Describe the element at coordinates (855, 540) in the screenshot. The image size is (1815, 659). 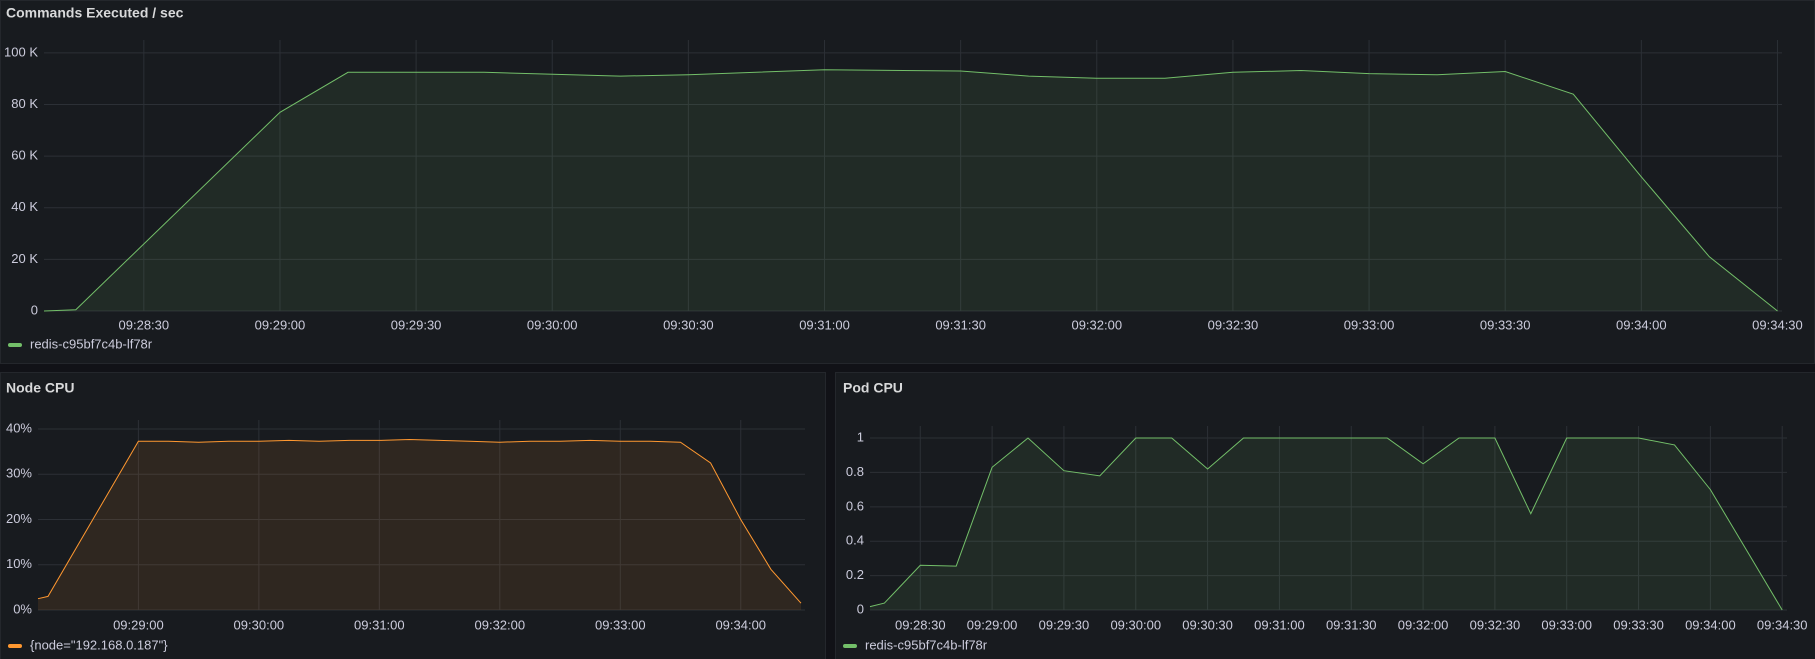
I see `y-tick-label: 0.4` at that location.